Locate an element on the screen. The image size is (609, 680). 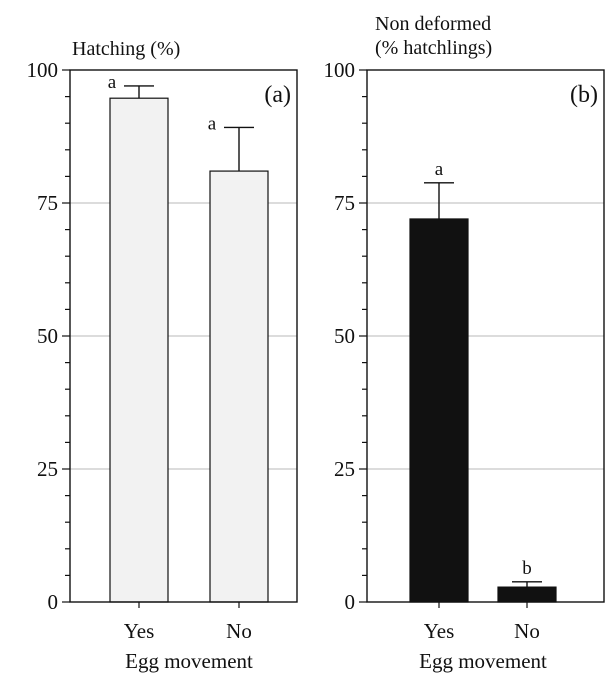
significance-label: b is located at coordinates (527, 568).